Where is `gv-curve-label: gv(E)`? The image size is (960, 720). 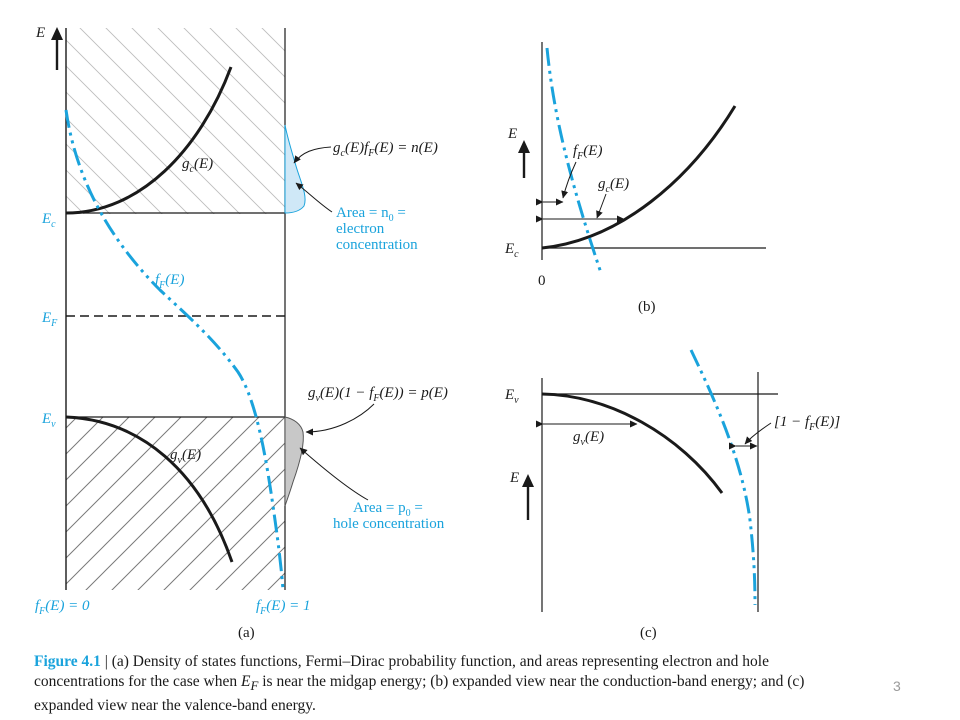
gv-curve-label: gv(E) is located at coordinates (185, 456).